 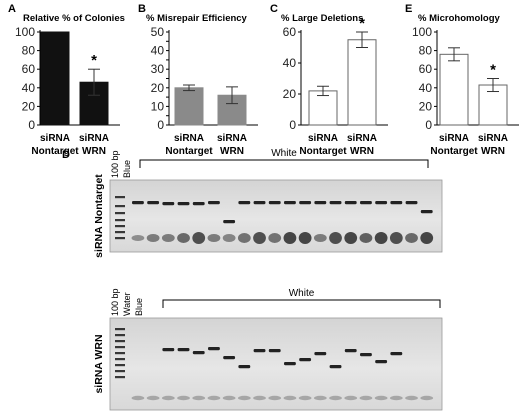 I want to click on y-tick-label: 100, so click(x=25, y=32).